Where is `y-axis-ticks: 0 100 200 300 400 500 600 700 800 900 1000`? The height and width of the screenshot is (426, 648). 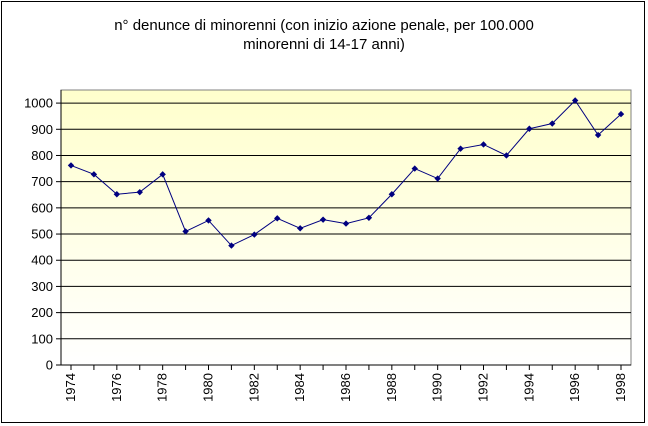
y-axis-ticks: 0 100 200 300 400 500 600 700 800 900 1000 is located at coordinates (42, 234).